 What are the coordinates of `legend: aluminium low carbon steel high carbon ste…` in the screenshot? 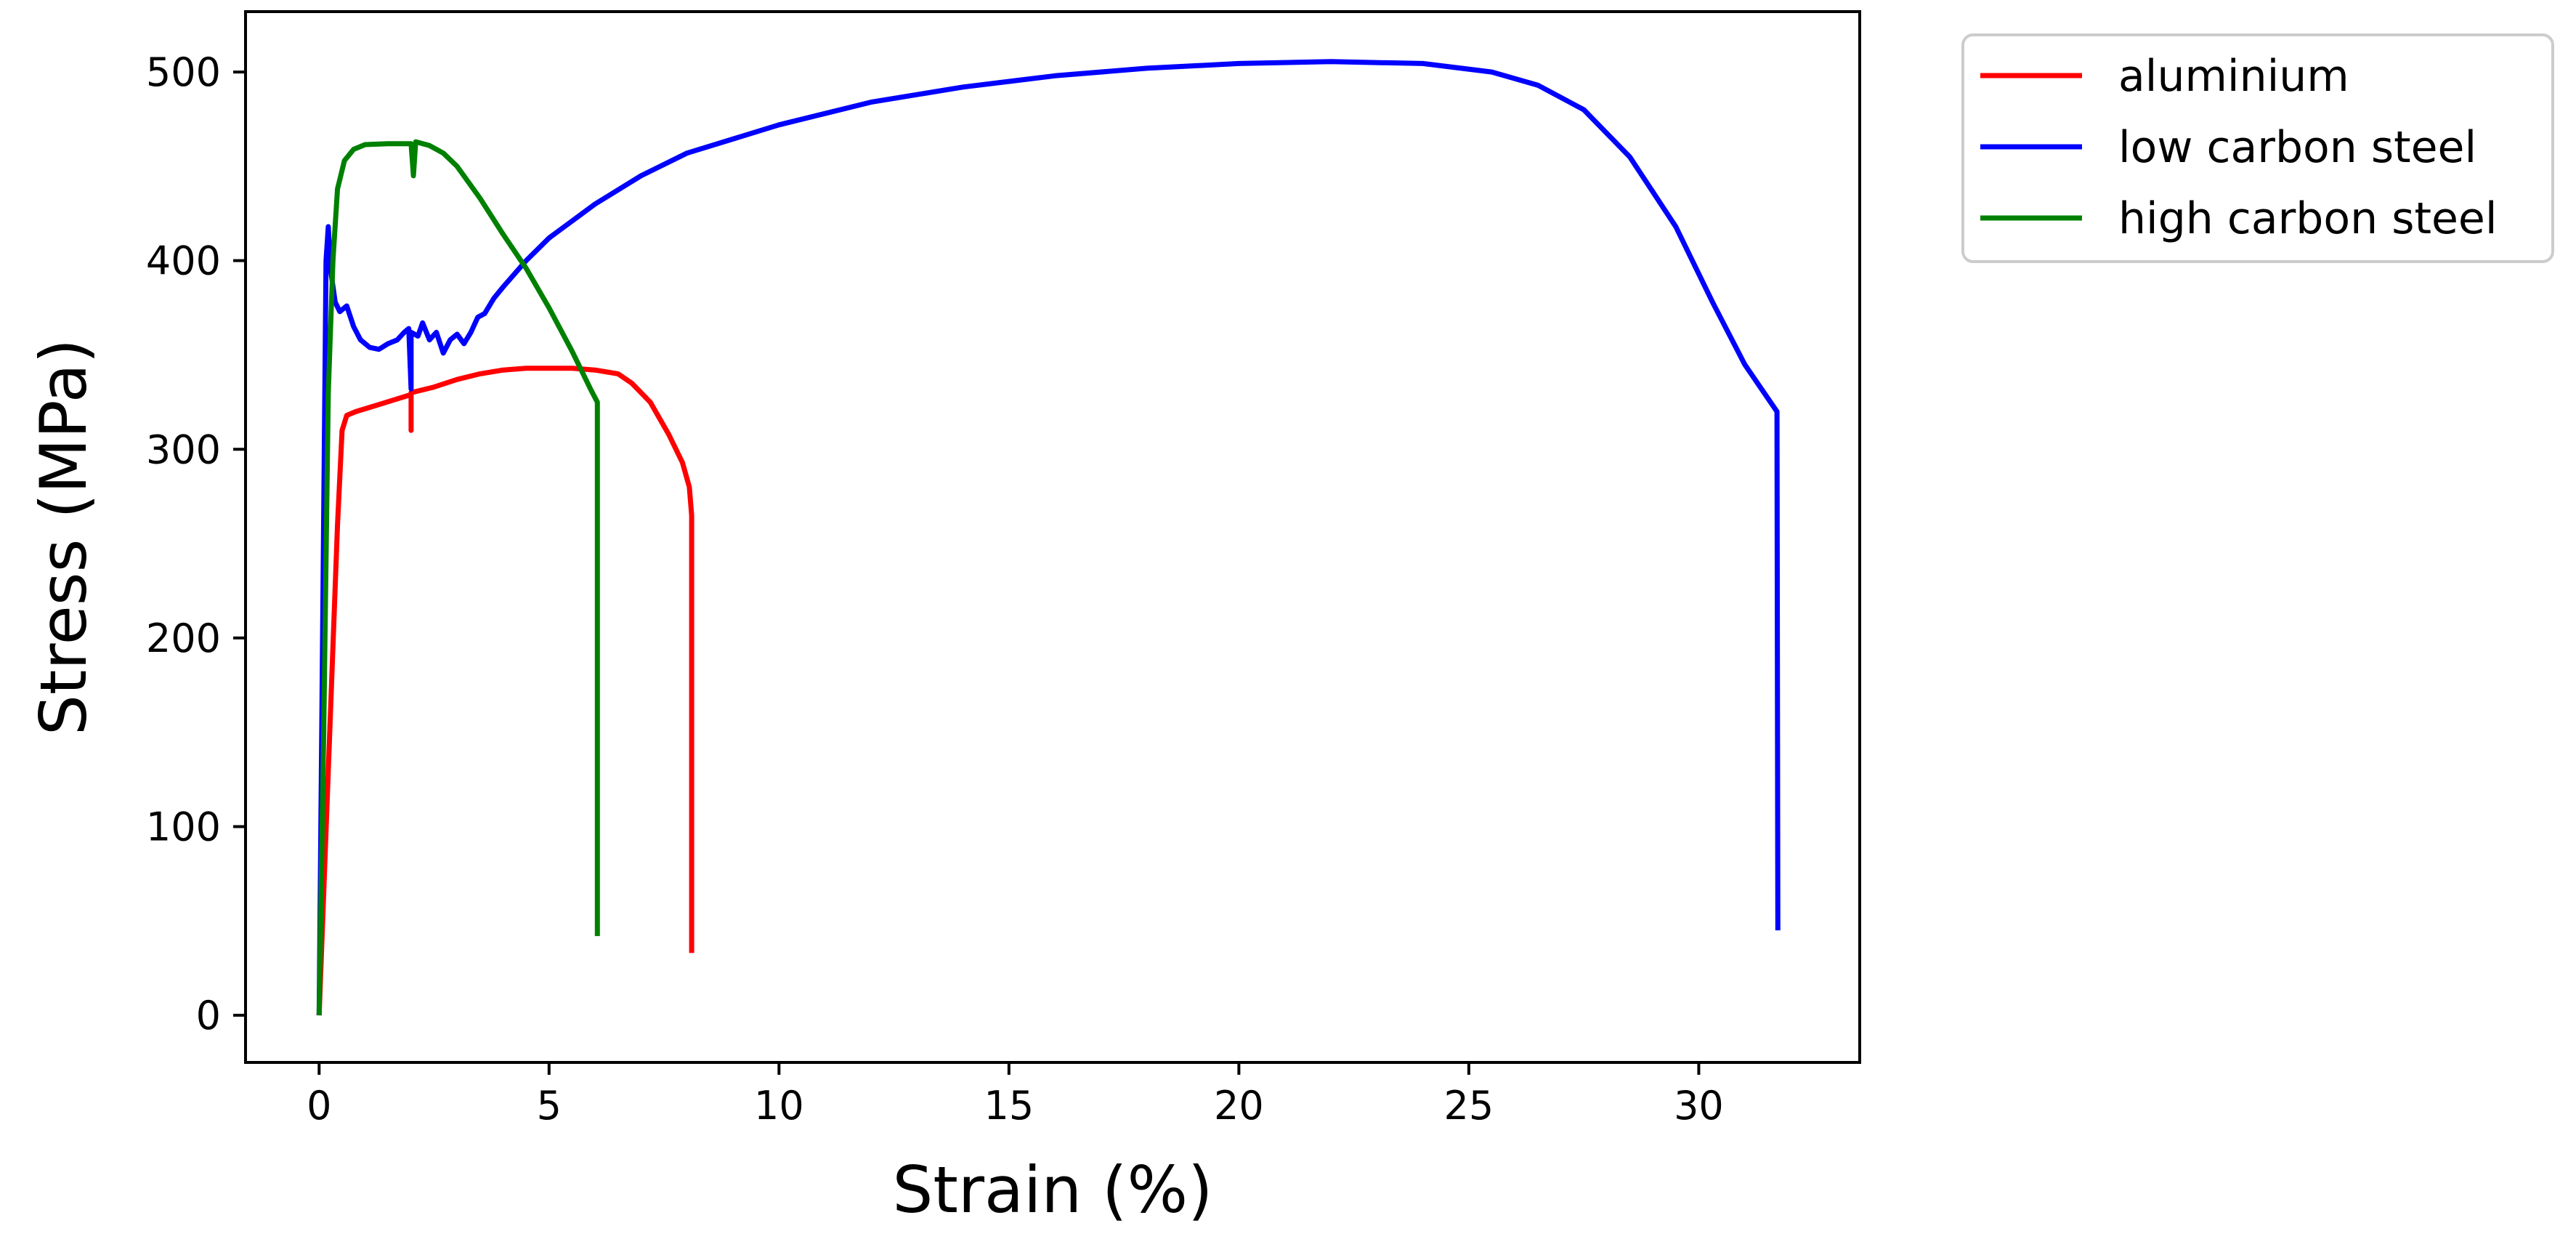 It's located at (2257, 148).